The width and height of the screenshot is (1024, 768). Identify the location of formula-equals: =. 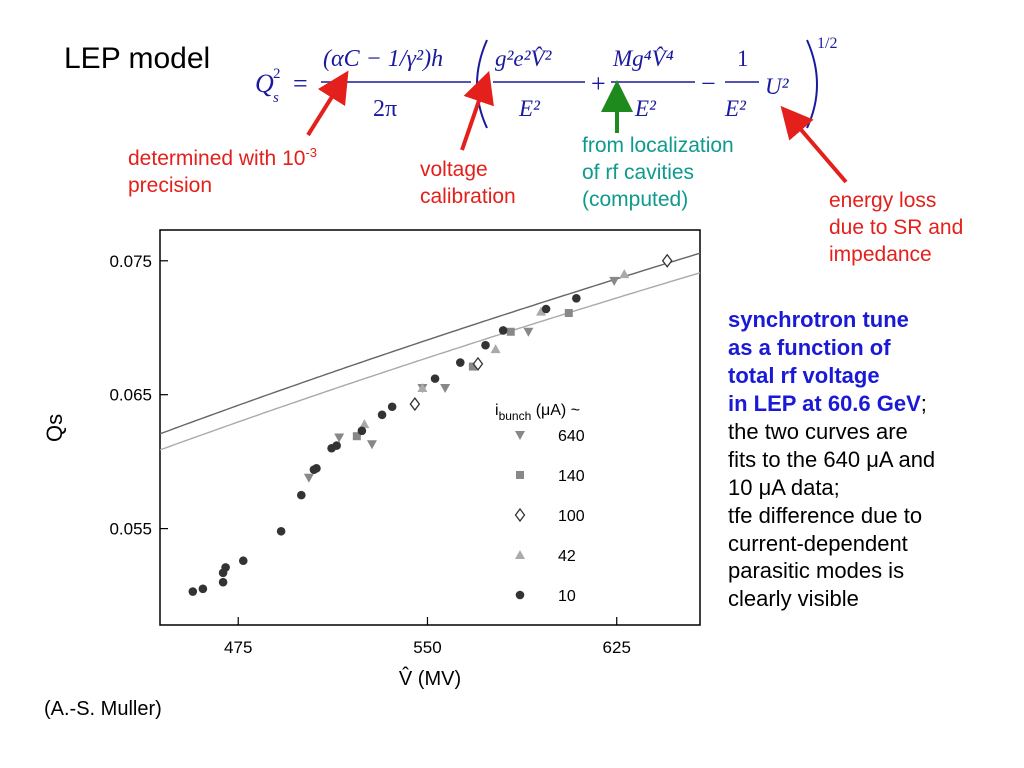
(300, 83).